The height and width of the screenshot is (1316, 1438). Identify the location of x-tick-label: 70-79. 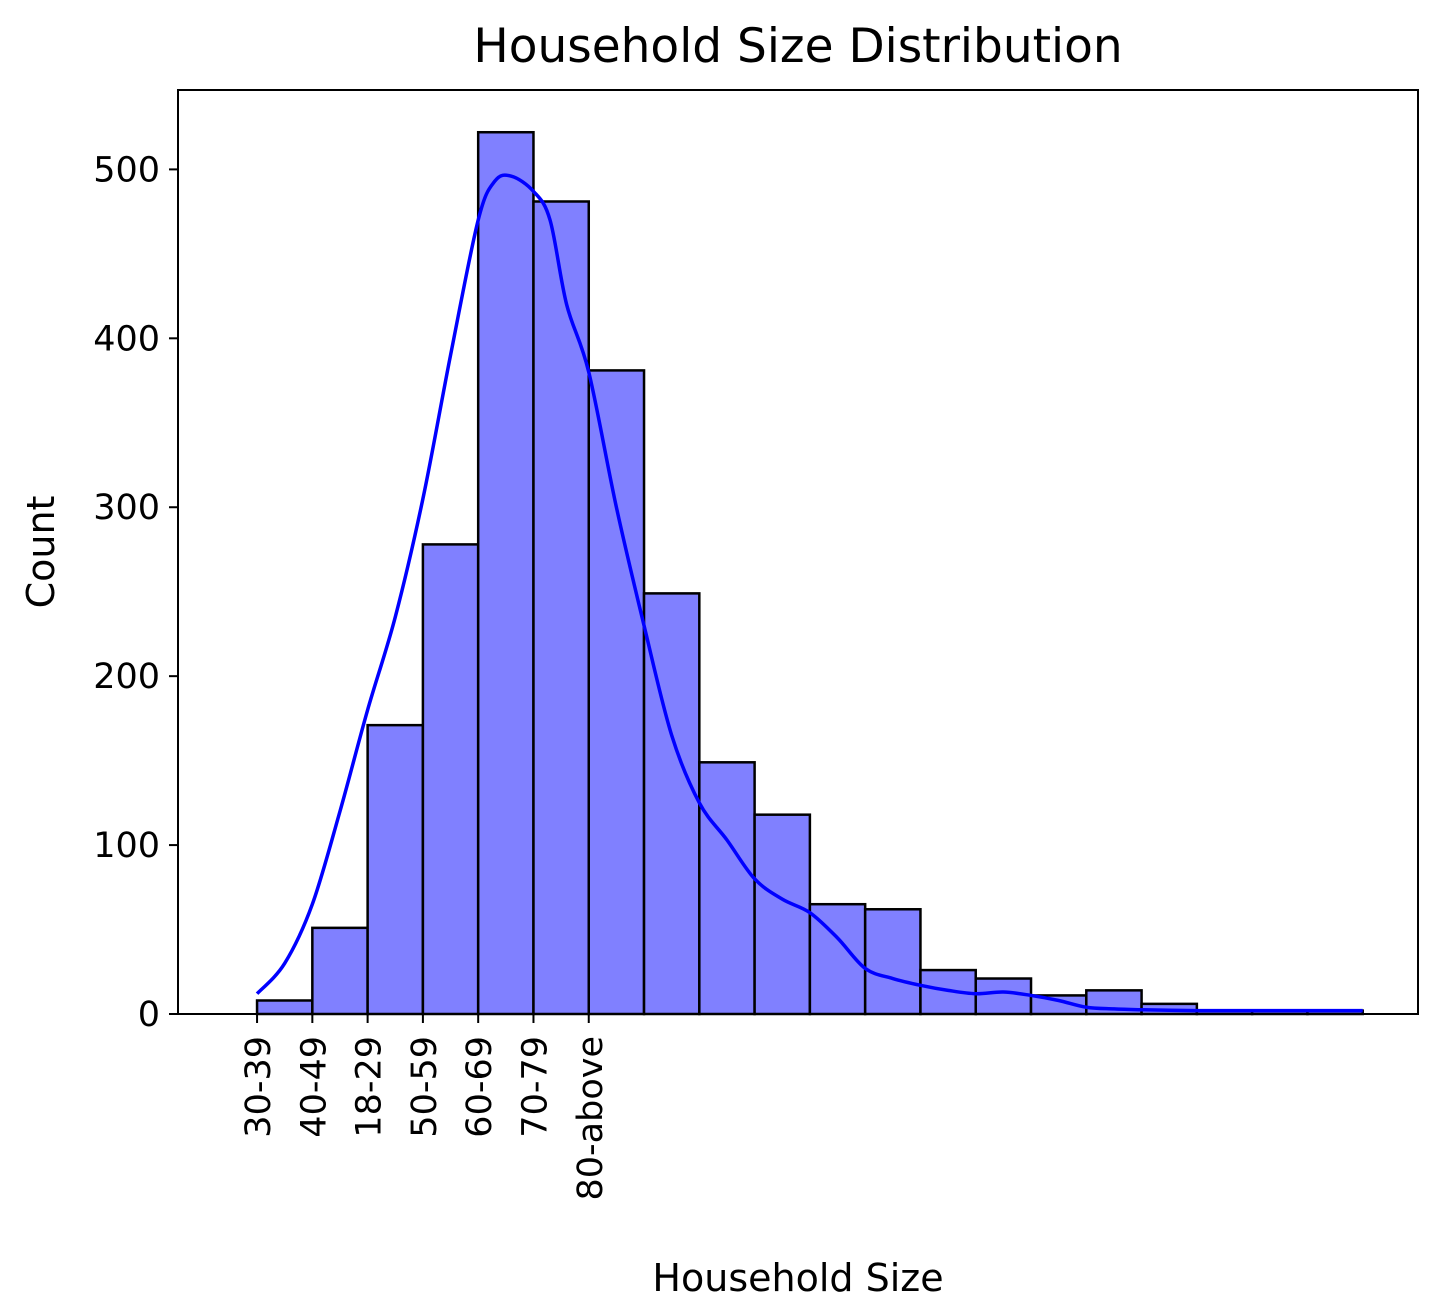
(535, 1087).